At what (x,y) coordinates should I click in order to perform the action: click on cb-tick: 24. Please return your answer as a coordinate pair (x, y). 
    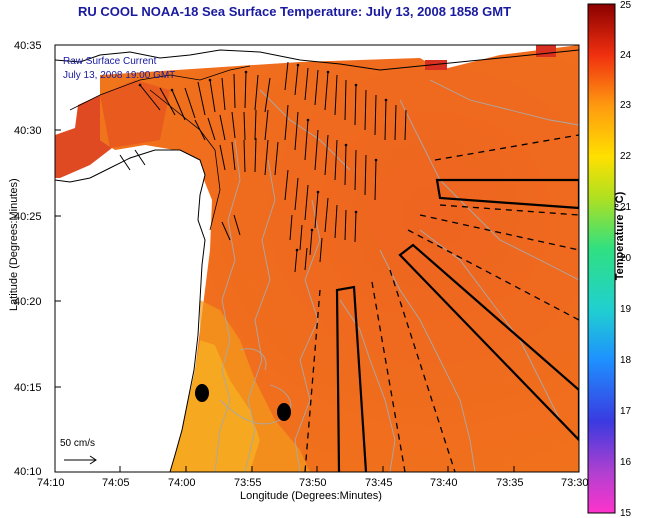
    Looking at the image, I should click on (626, 55).